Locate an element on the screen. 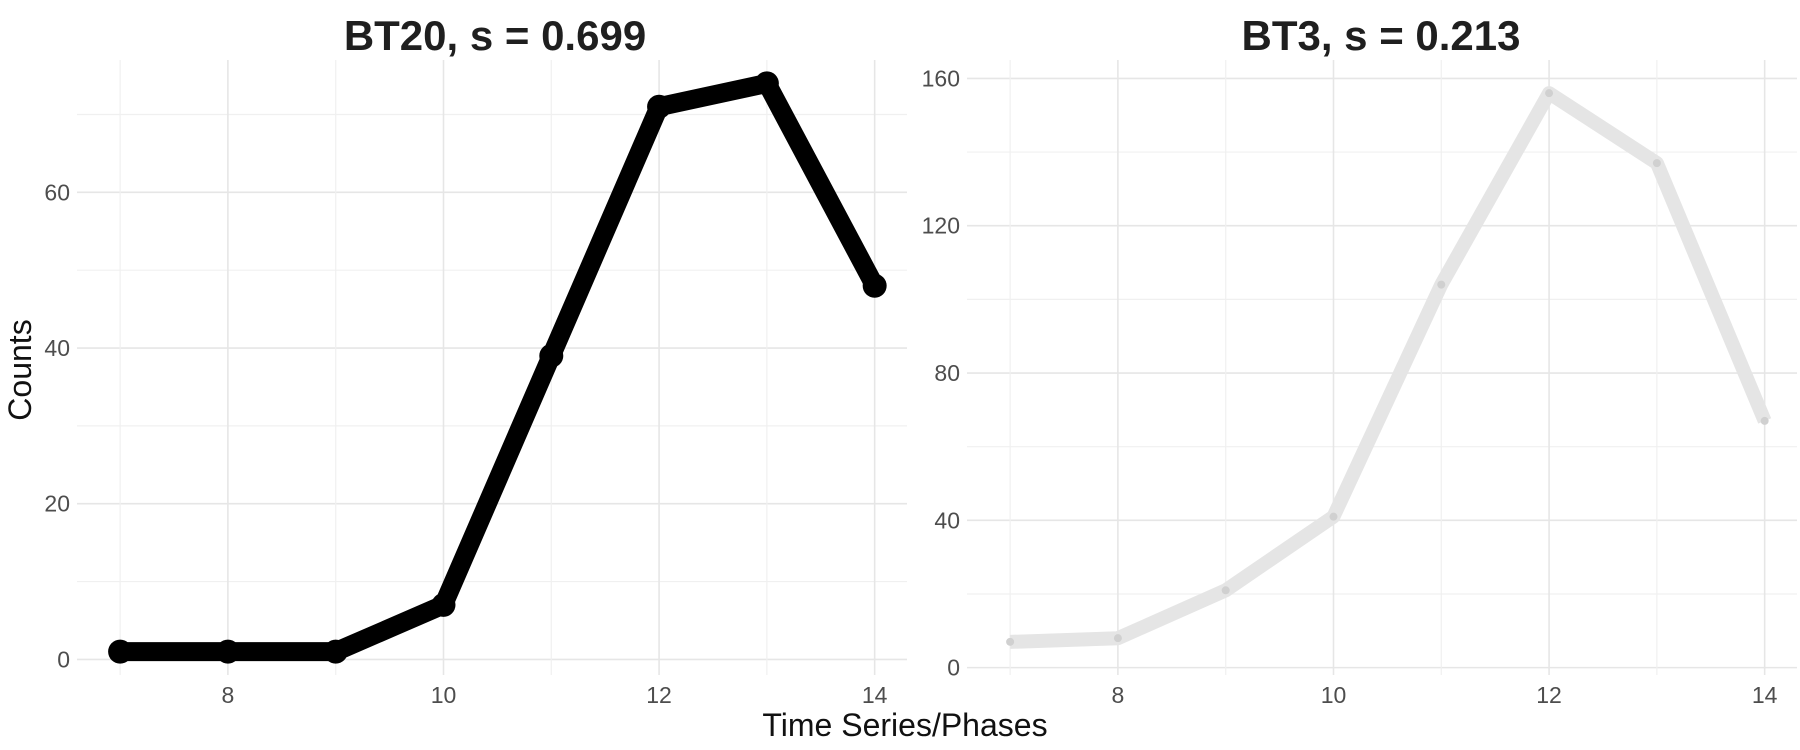 This screenshot has width=1800, height=750. y-axis-label: Counts is located at coordinates (20, 369).